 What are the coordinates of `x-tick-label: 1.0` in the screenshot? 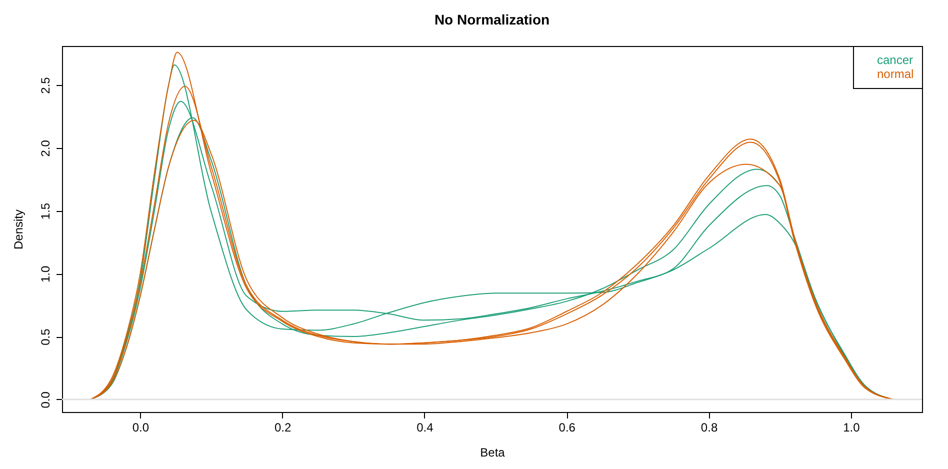 It's located at (851, 427).